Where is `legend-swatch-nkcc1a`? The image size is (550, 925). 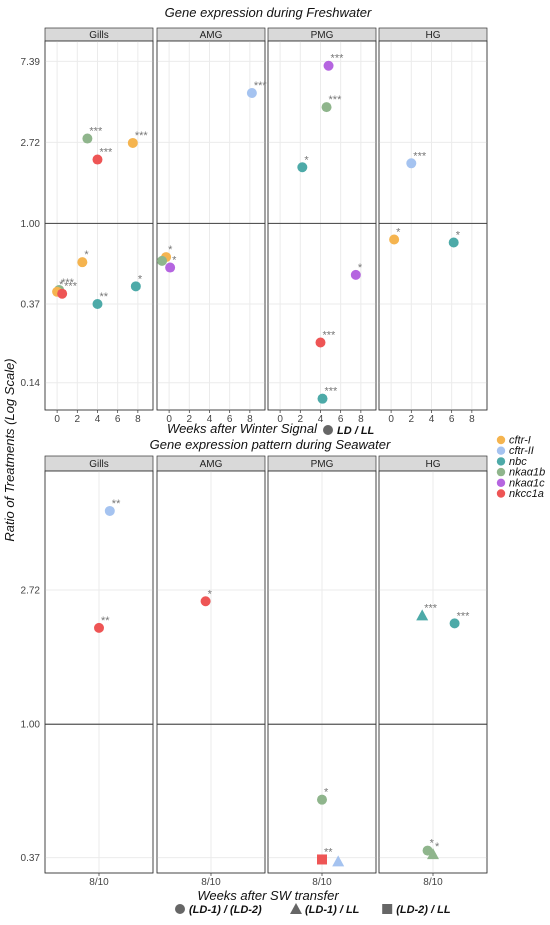 legend-swatch-nkcc1a is located at coordinates (501, 493).